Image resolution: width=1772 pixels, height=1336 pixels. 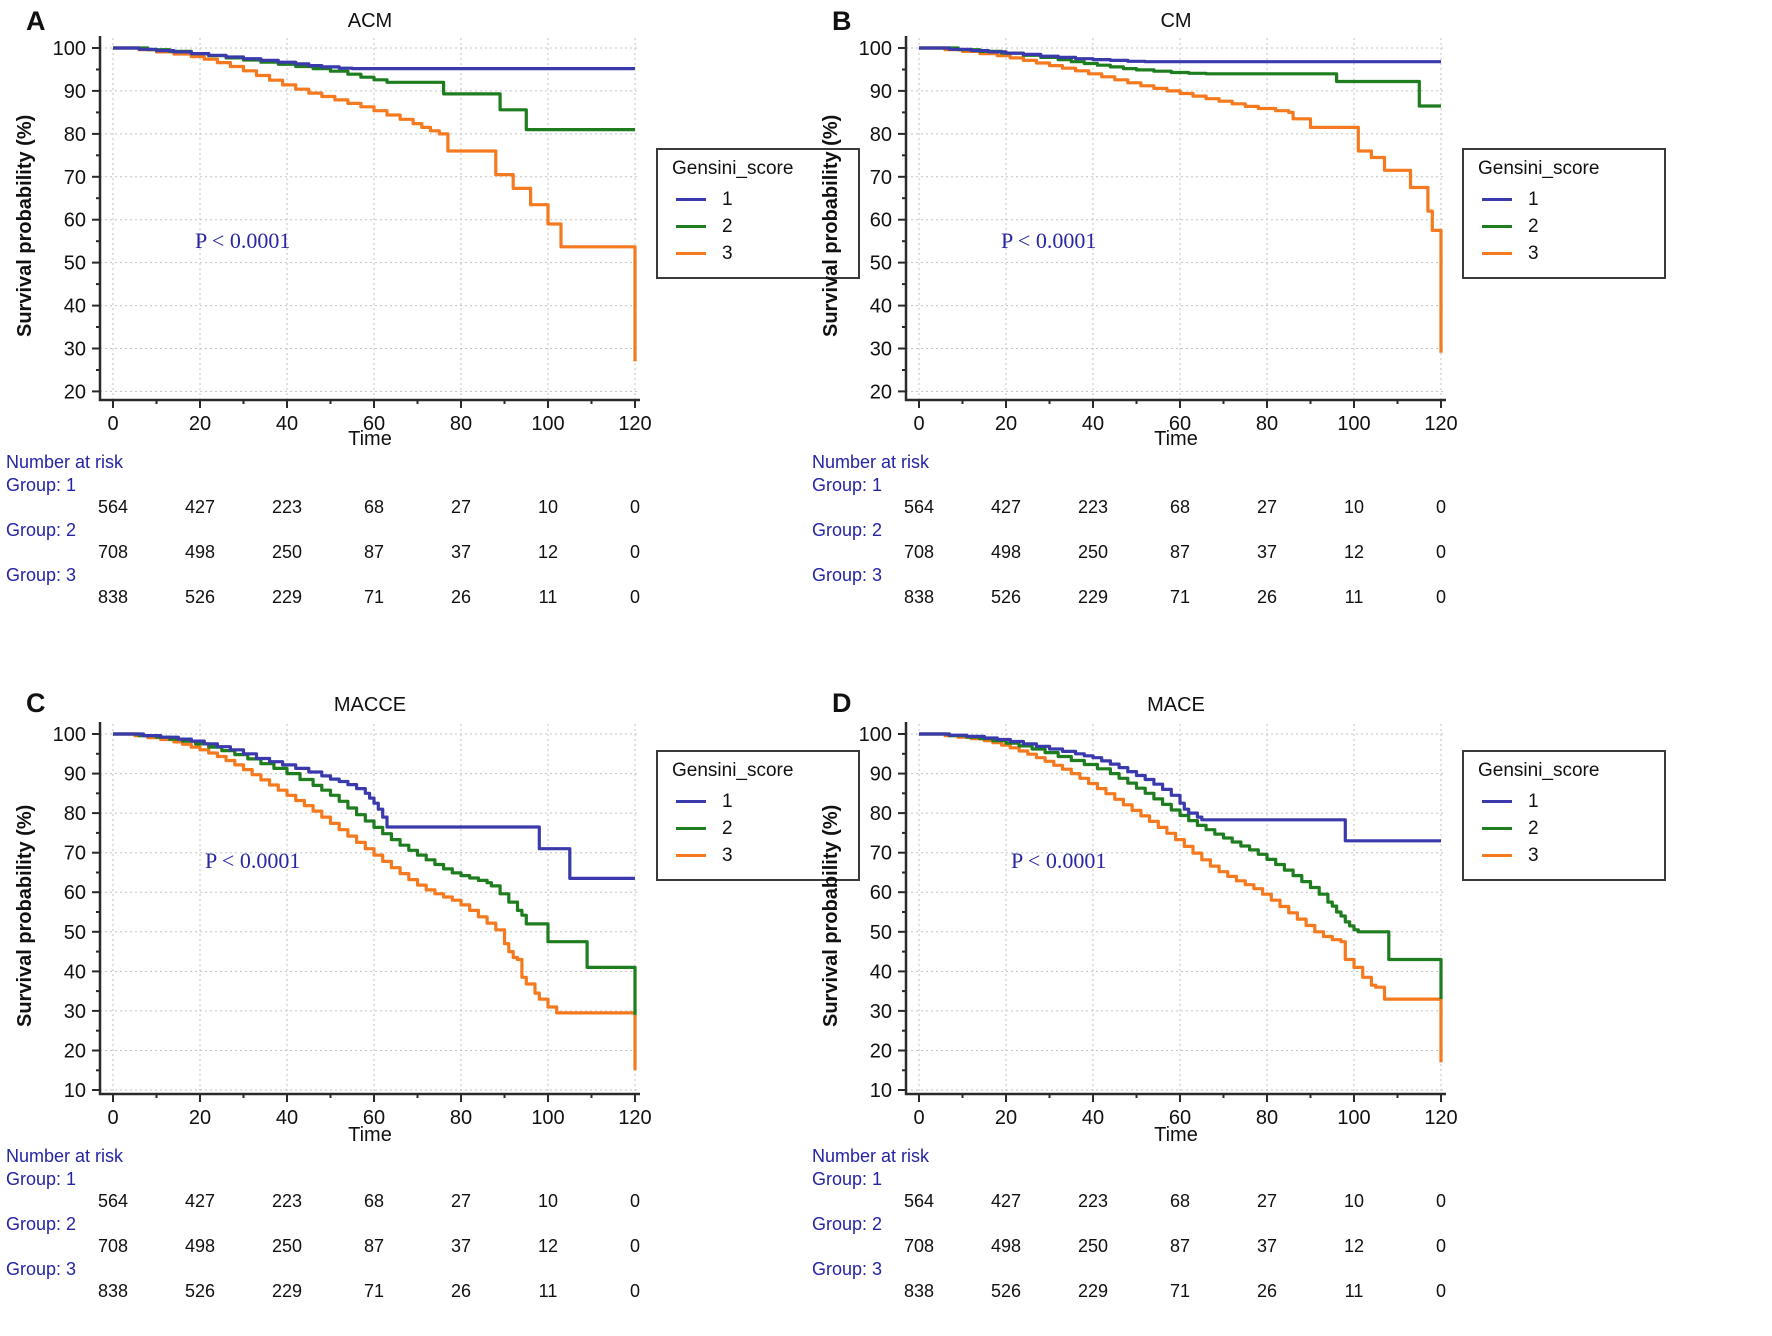 What do you see at coordinates (1006, 1291) in the screenshot?
I see `risk-count: 526` at bounding box center [1006, 1291].